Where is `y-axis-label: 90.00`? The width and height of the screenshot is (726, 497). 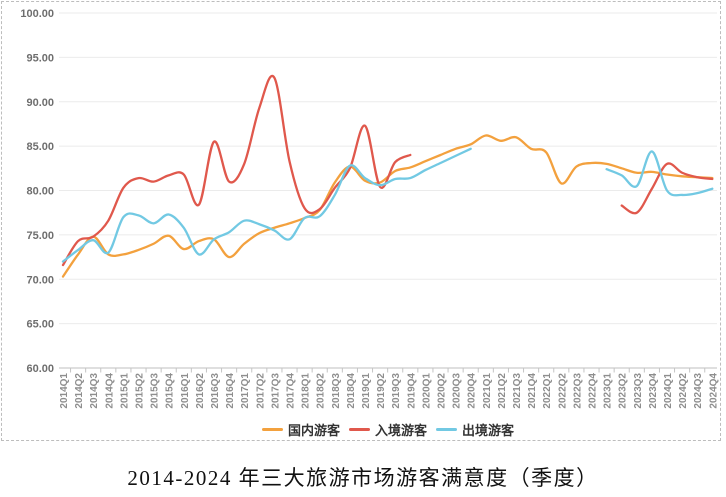
y-axis-label: 90.00 is located at coordinates (40, 103).